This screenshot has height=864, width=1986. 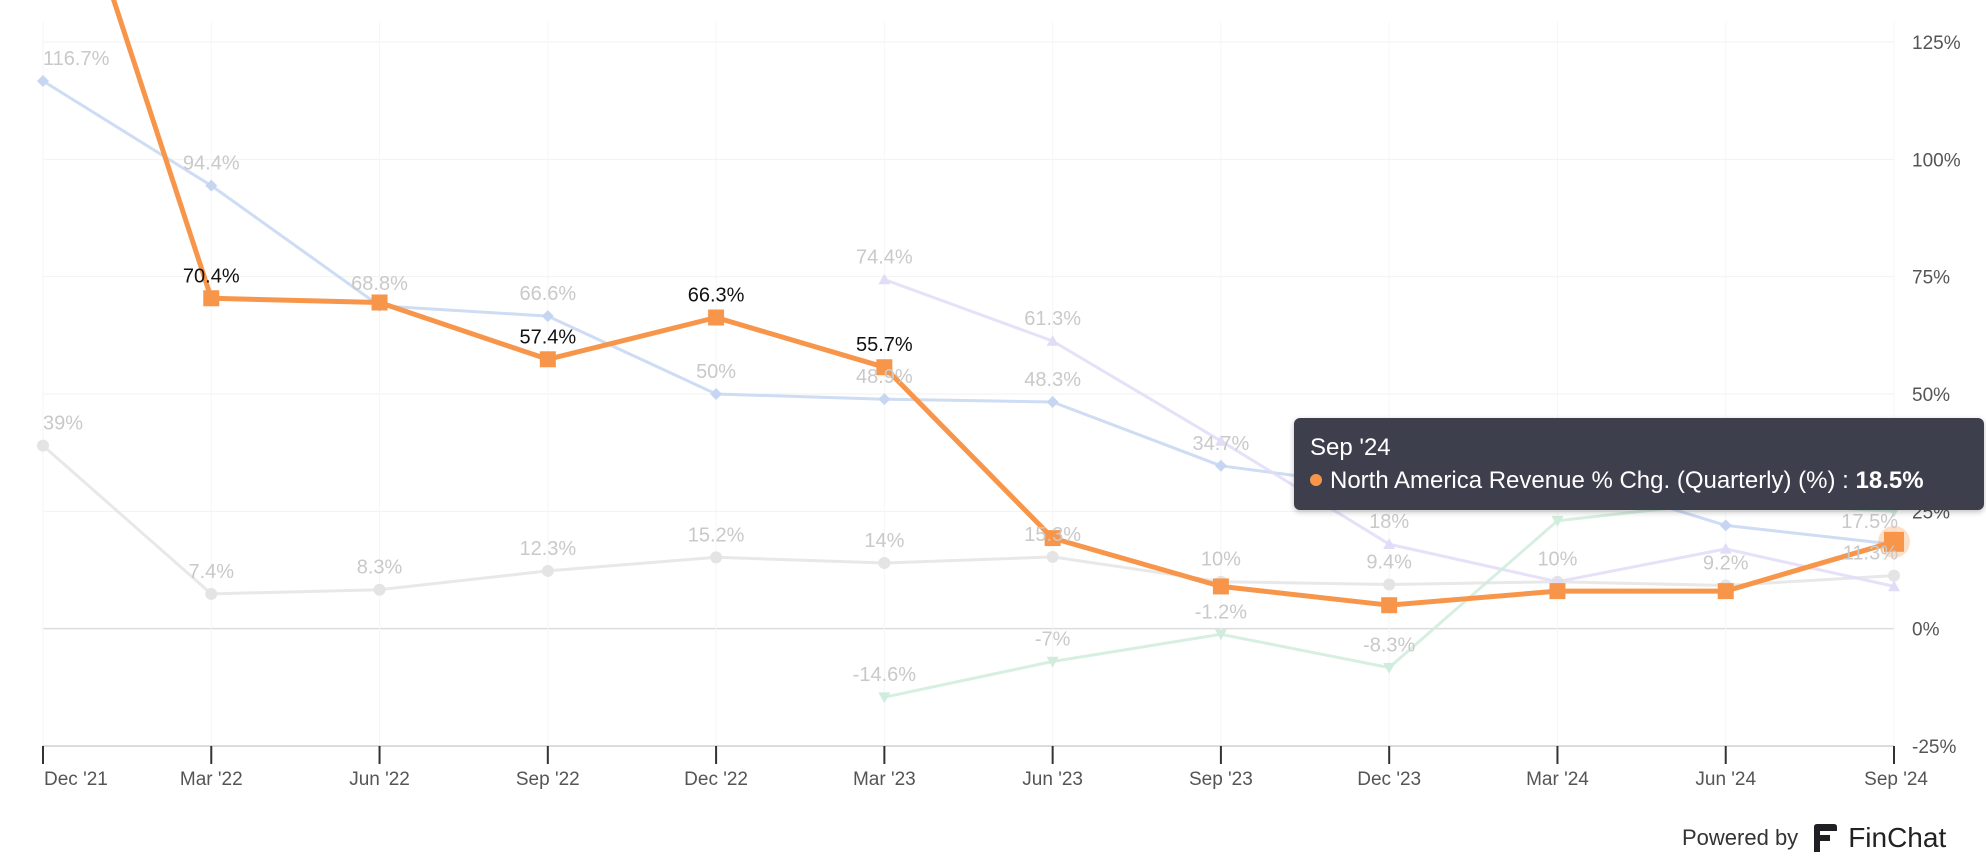 What do you see at coordinates (1389, 646) in the screenshot?
I see `data-label: -8.3%` at bounding box center [1389, 646].